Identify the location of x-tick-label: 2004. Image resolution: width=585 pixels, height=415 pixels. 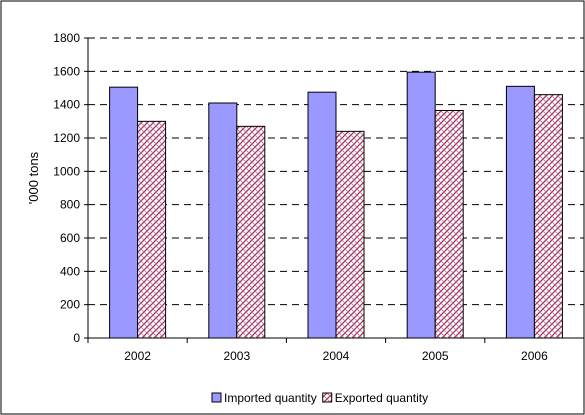
(336, 356).